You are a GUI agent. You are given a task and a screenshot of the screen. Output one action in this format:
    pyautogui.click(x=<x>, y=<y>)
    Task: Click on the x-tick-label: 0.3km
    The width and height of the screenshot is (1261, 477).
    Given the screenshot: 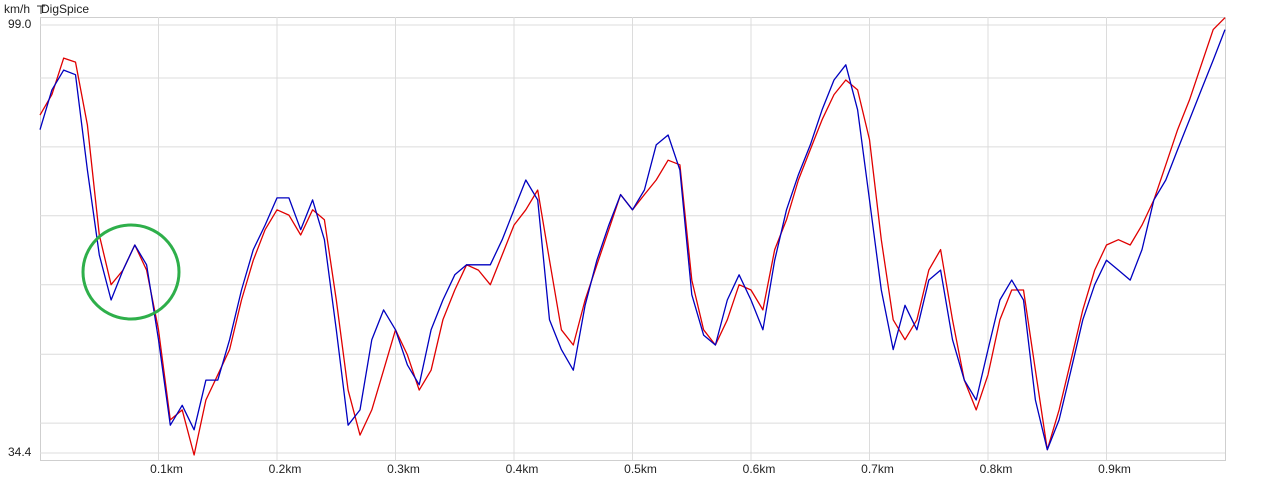 What is the action you would take?
    pyautogui.click(x=403, y=469)
    